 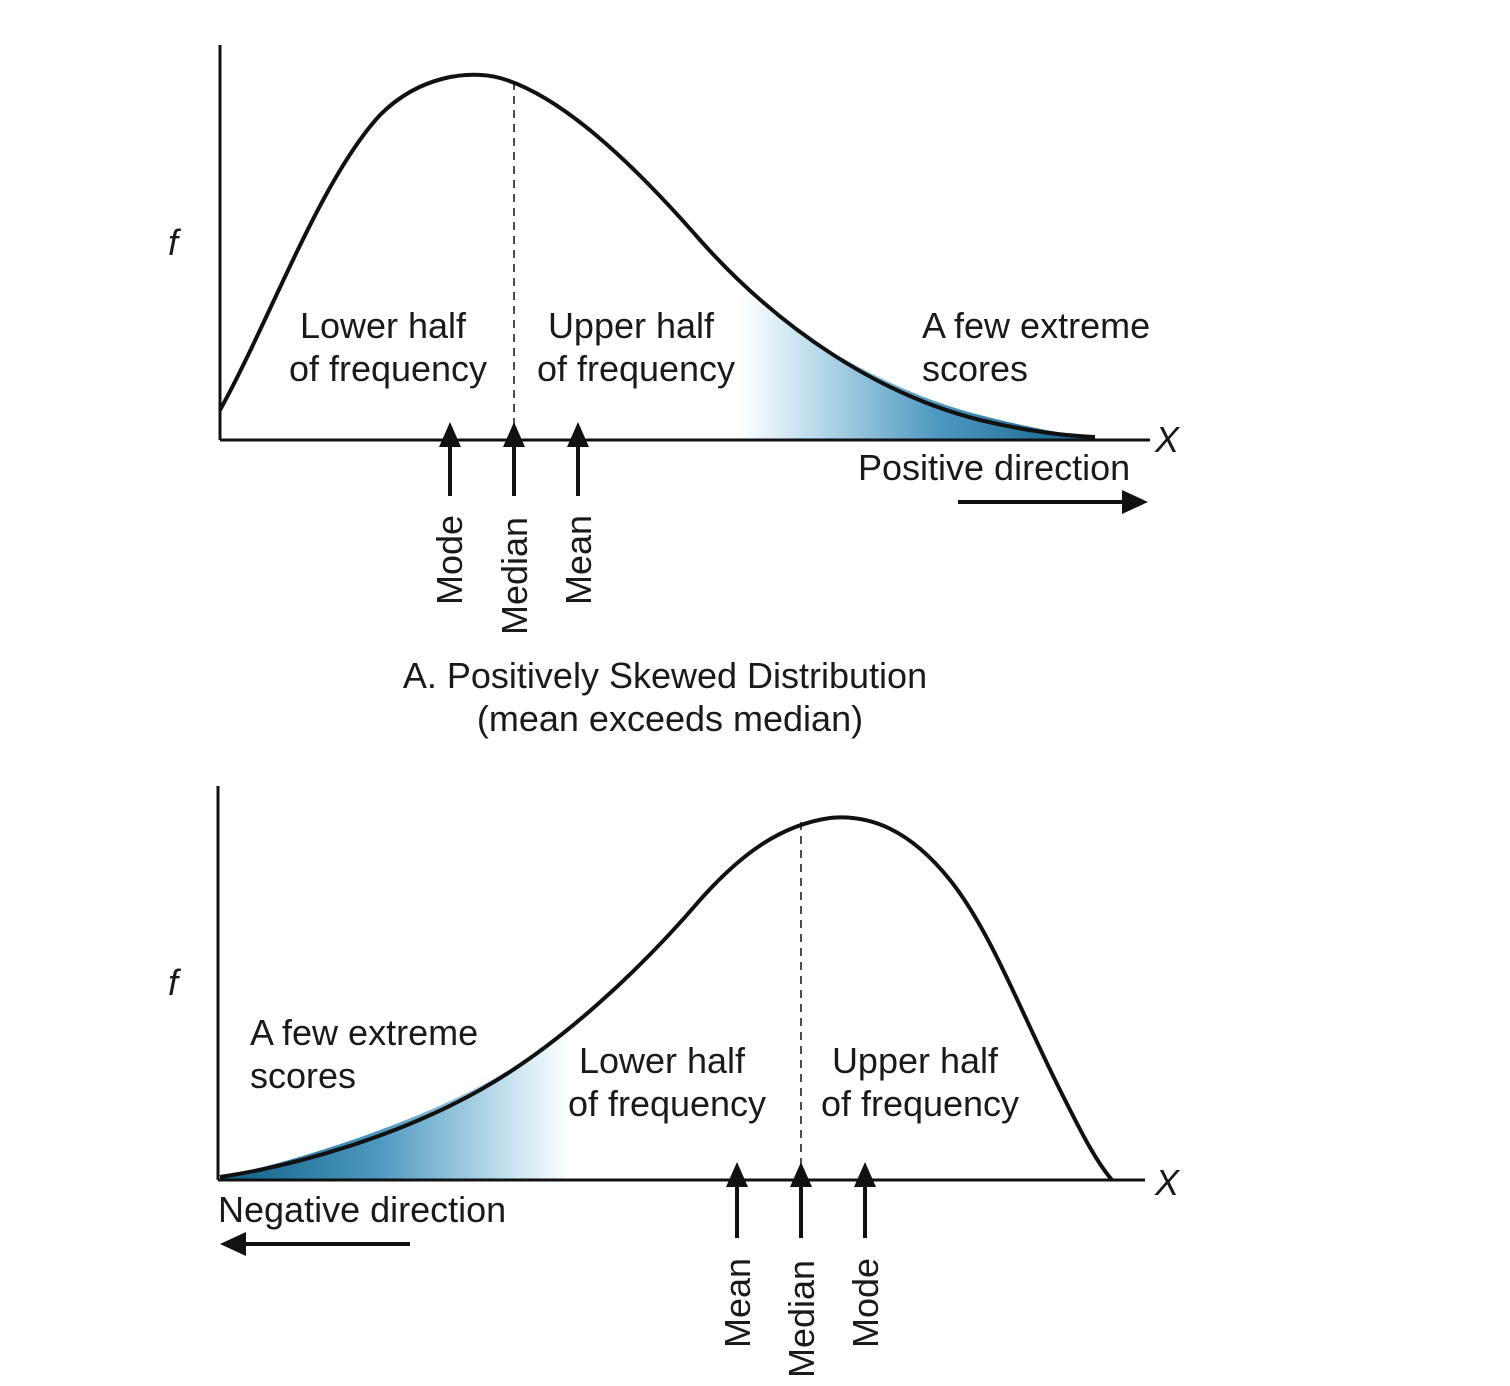 What do you see at coordinates (994, 467) in the screenshot?
I see `panel-a-direction-label: Positive direction` at bounding box center [994, 467].